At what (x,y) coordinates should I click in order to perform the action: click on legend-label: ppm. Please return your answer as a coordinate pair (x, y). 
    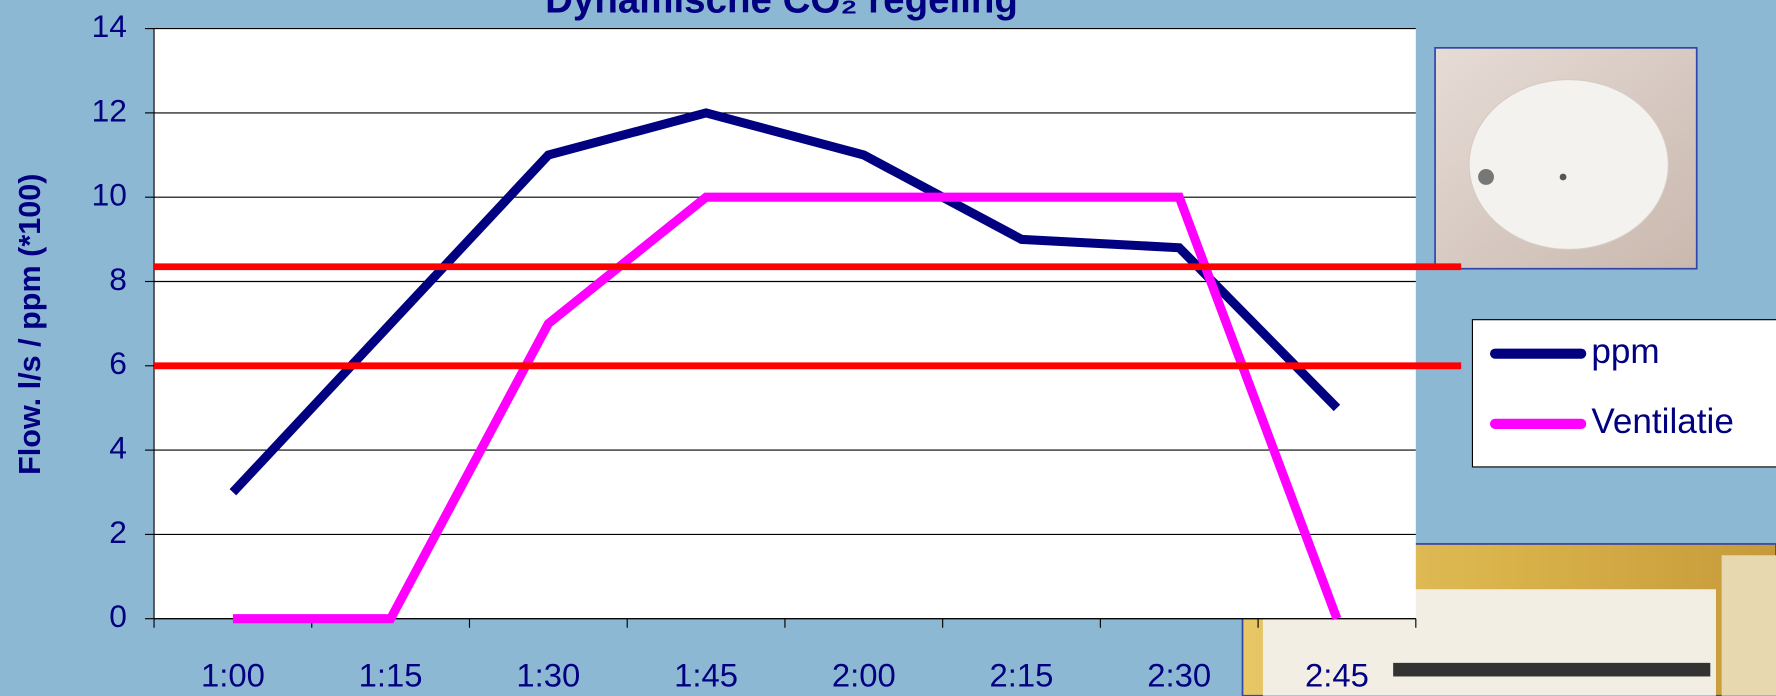
    Looking at the image, I should click on (1625, 351).